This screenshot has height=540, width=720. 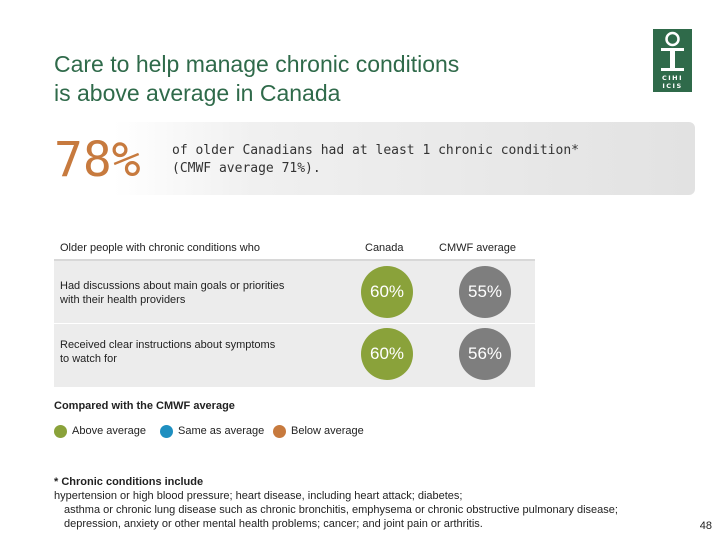 I want to click on legend-label-above: Above average, so click(x=109, y=431).